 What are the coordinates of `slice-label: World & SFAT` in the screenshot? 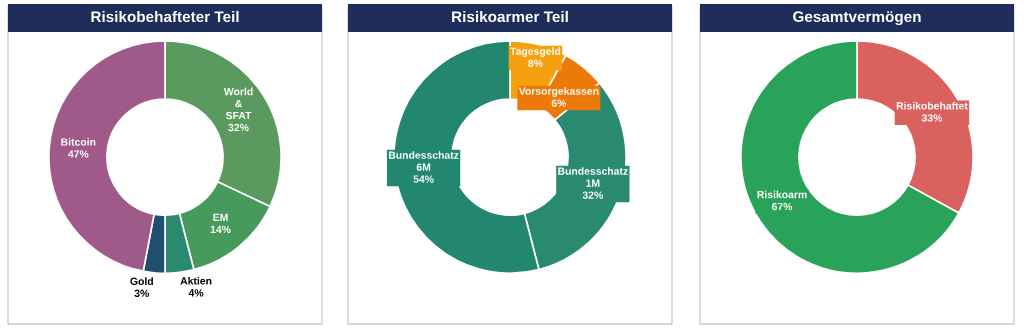 It's located at (238, 103).